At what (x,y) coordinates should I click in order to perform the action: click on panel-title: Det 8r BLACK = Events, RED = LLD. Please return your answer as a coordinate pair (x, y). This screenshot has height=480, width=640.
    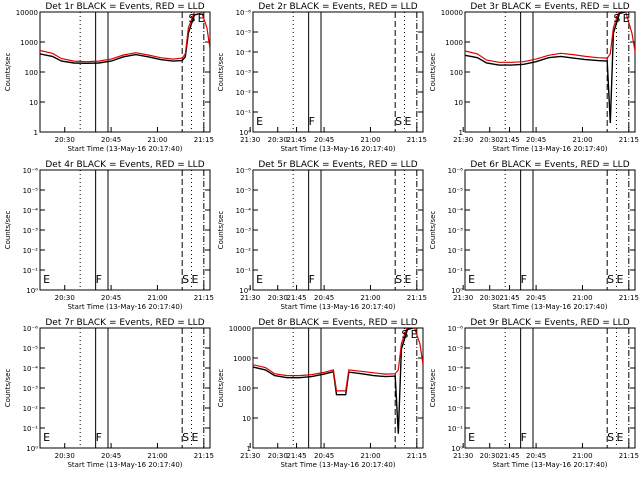
    Looking at the image, I should click on (337, 323).